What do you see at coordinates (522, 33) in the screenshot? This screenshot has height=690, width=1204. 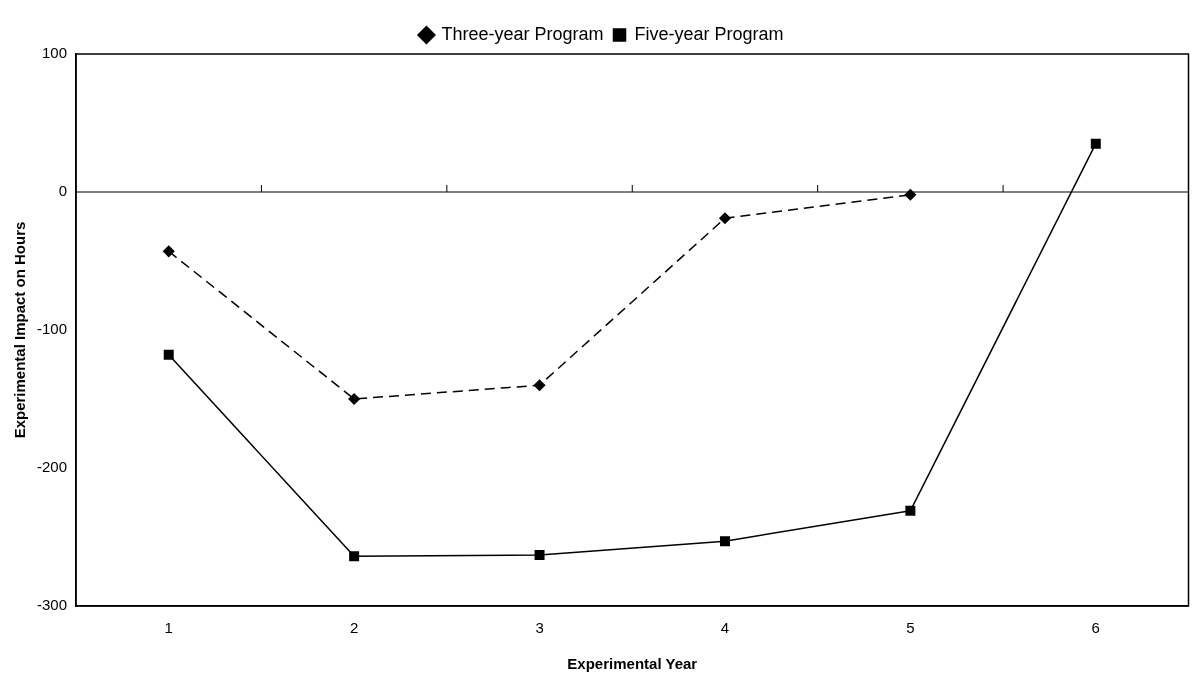 I see `legend-label: Three-year Program` at bounding box center [522, 33].